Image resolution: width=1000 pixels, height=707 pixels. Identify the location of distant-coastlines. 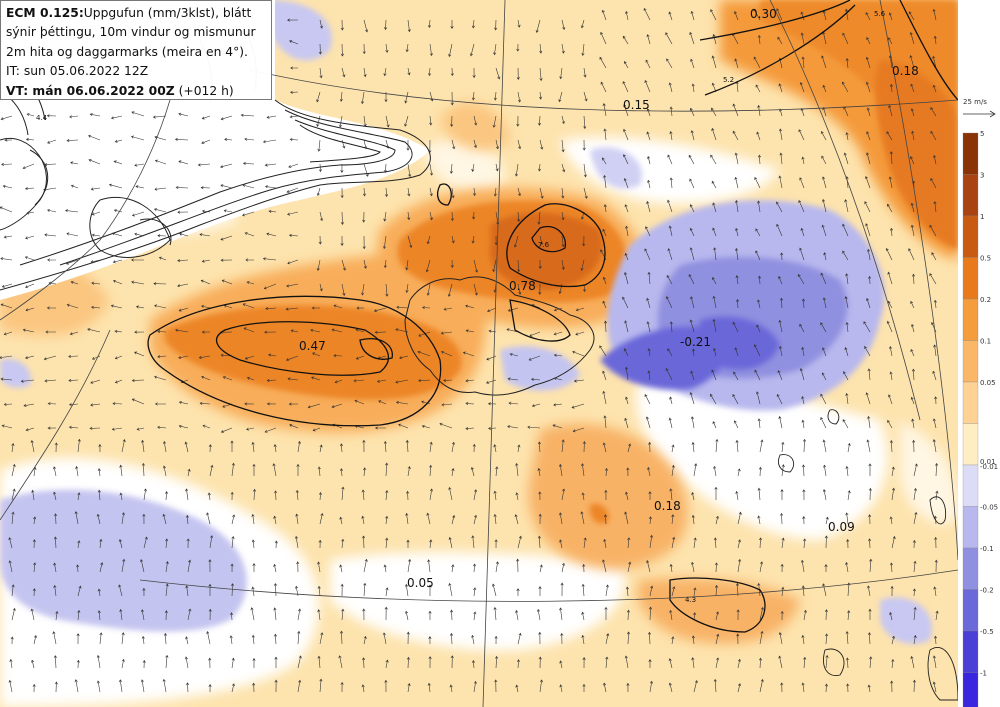
(868, 555).